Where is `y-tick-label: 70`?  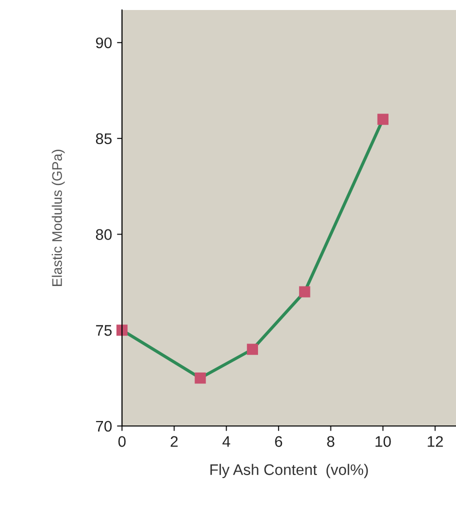 y-tick-label: 70 is located at coordinates (104, 426).